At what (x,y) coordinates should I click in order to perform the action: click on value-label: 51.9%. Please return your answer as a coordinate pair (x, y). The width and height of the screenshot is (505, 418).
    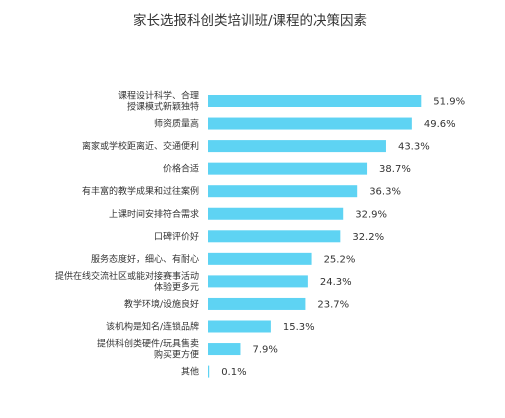
    Looking at the image, I should click on (449, 102).